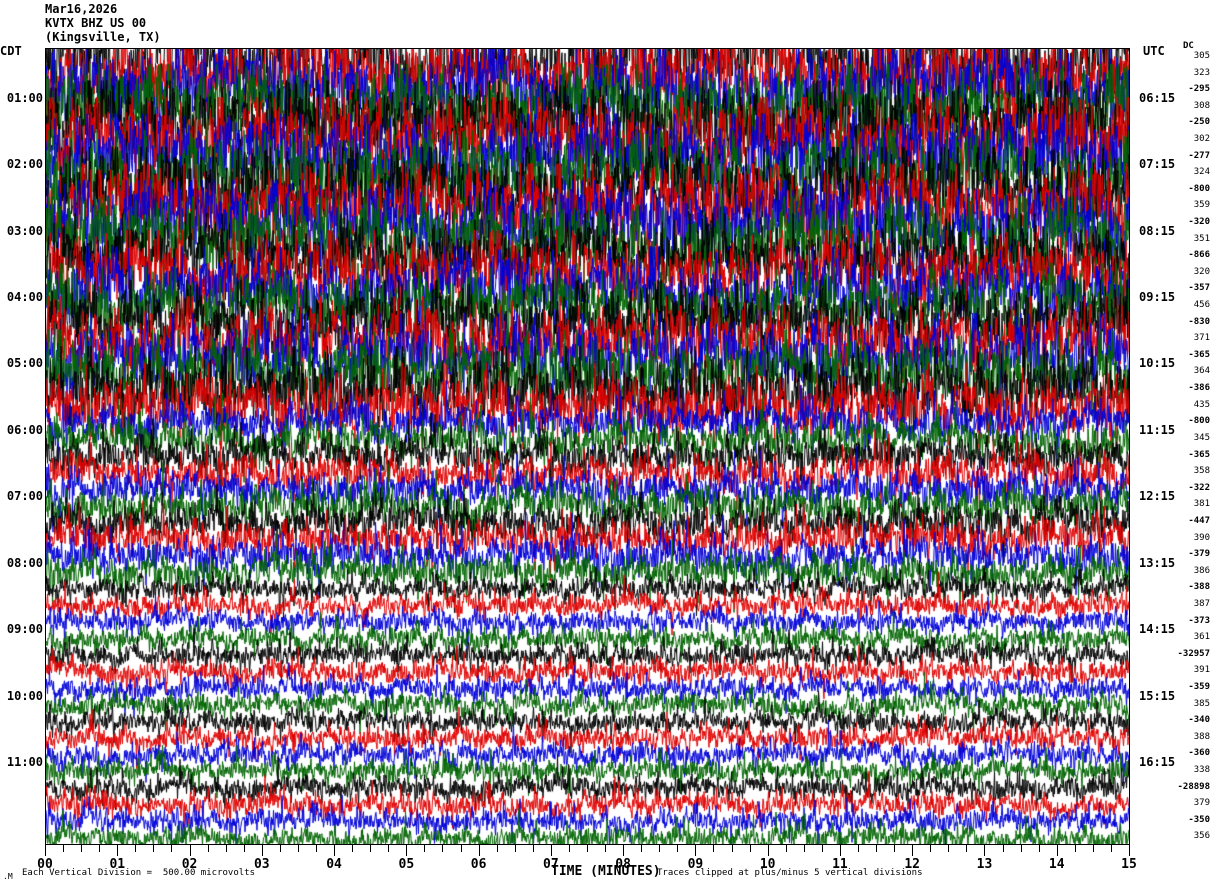  Describe the element at coordinates (1157, 761) in the screenshot. I see `right-hour-tick: 16:15` at that location.